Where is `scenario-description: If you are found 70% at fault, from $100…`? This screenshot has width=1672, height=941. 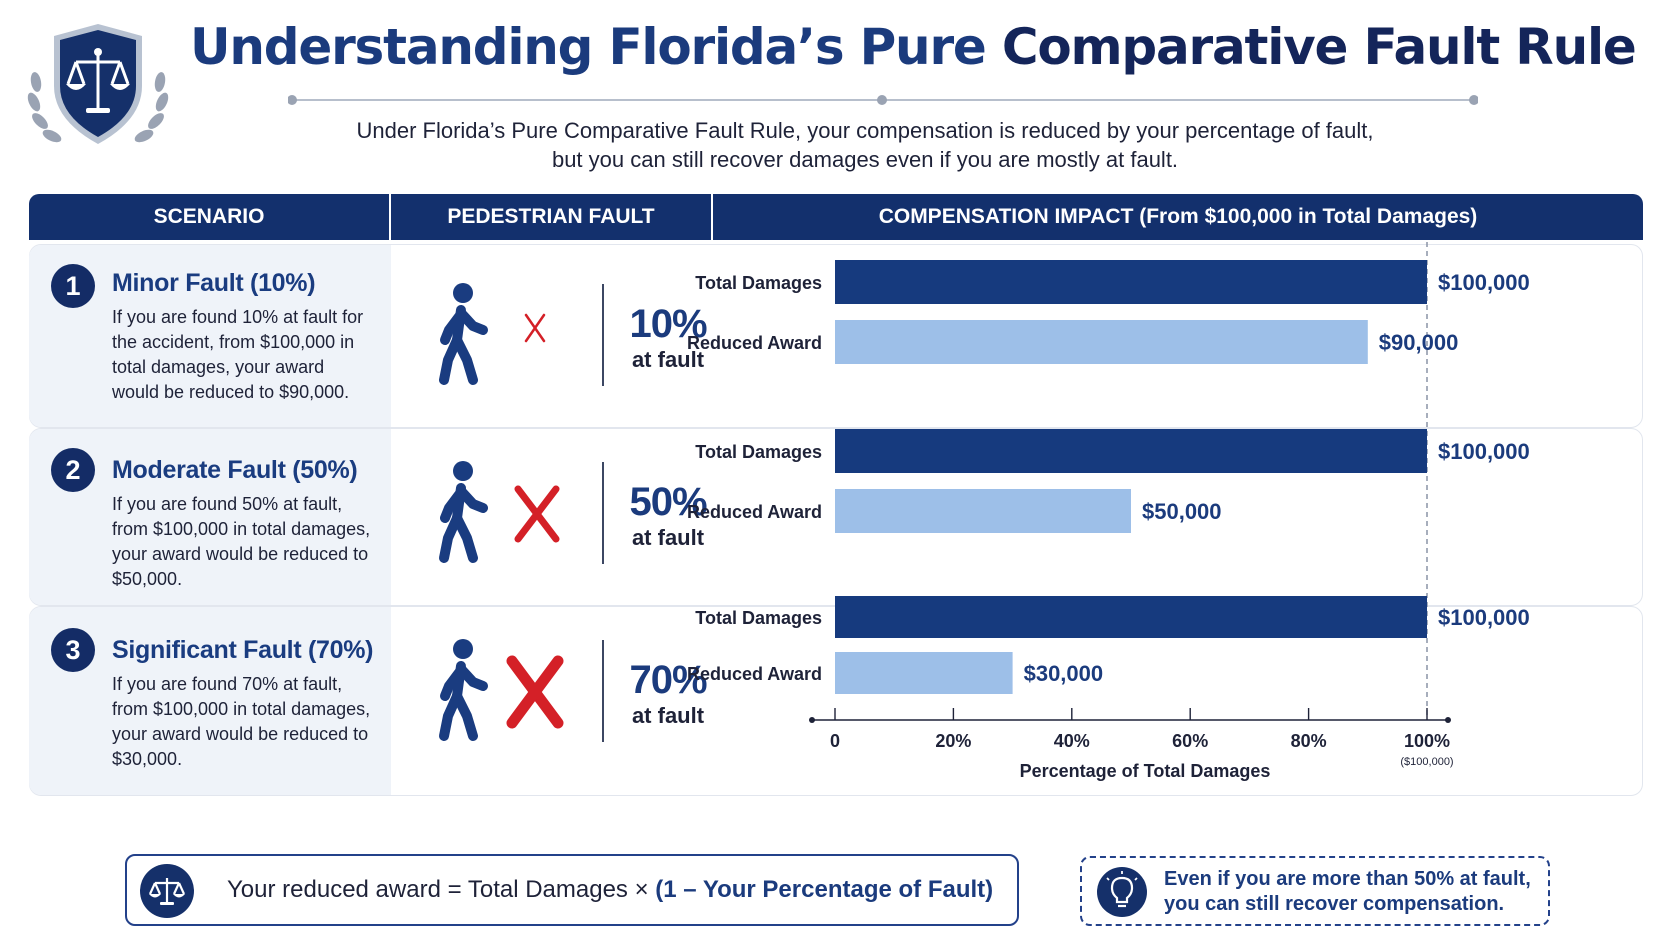
scenario-description: If you are found 70% at fault, from $100… is located at coordinates (241, 721).